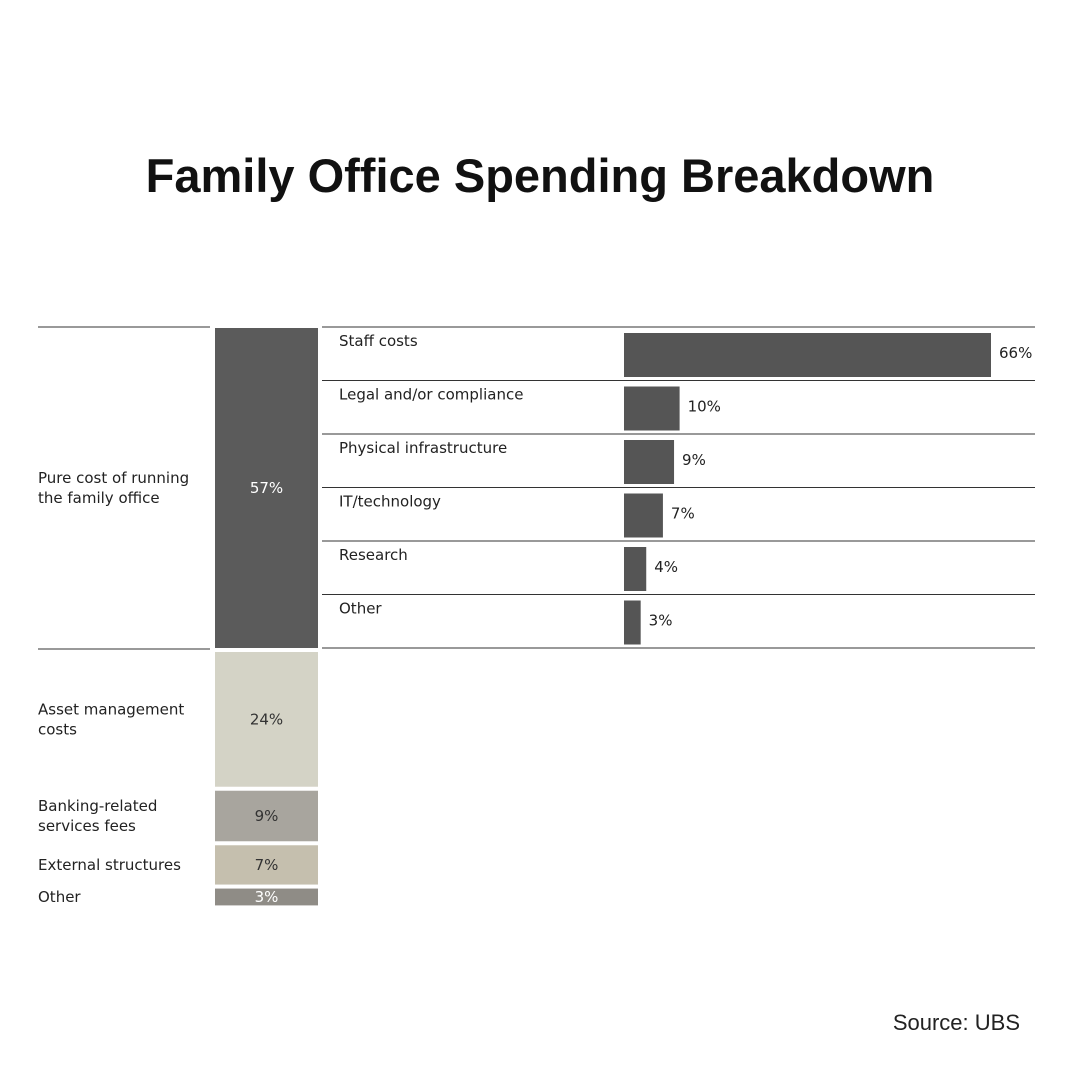  What do you see at coordinates (373, 555) in the screenshot?
I see `detail-category-label: Research` at bounding box center [373, 555].